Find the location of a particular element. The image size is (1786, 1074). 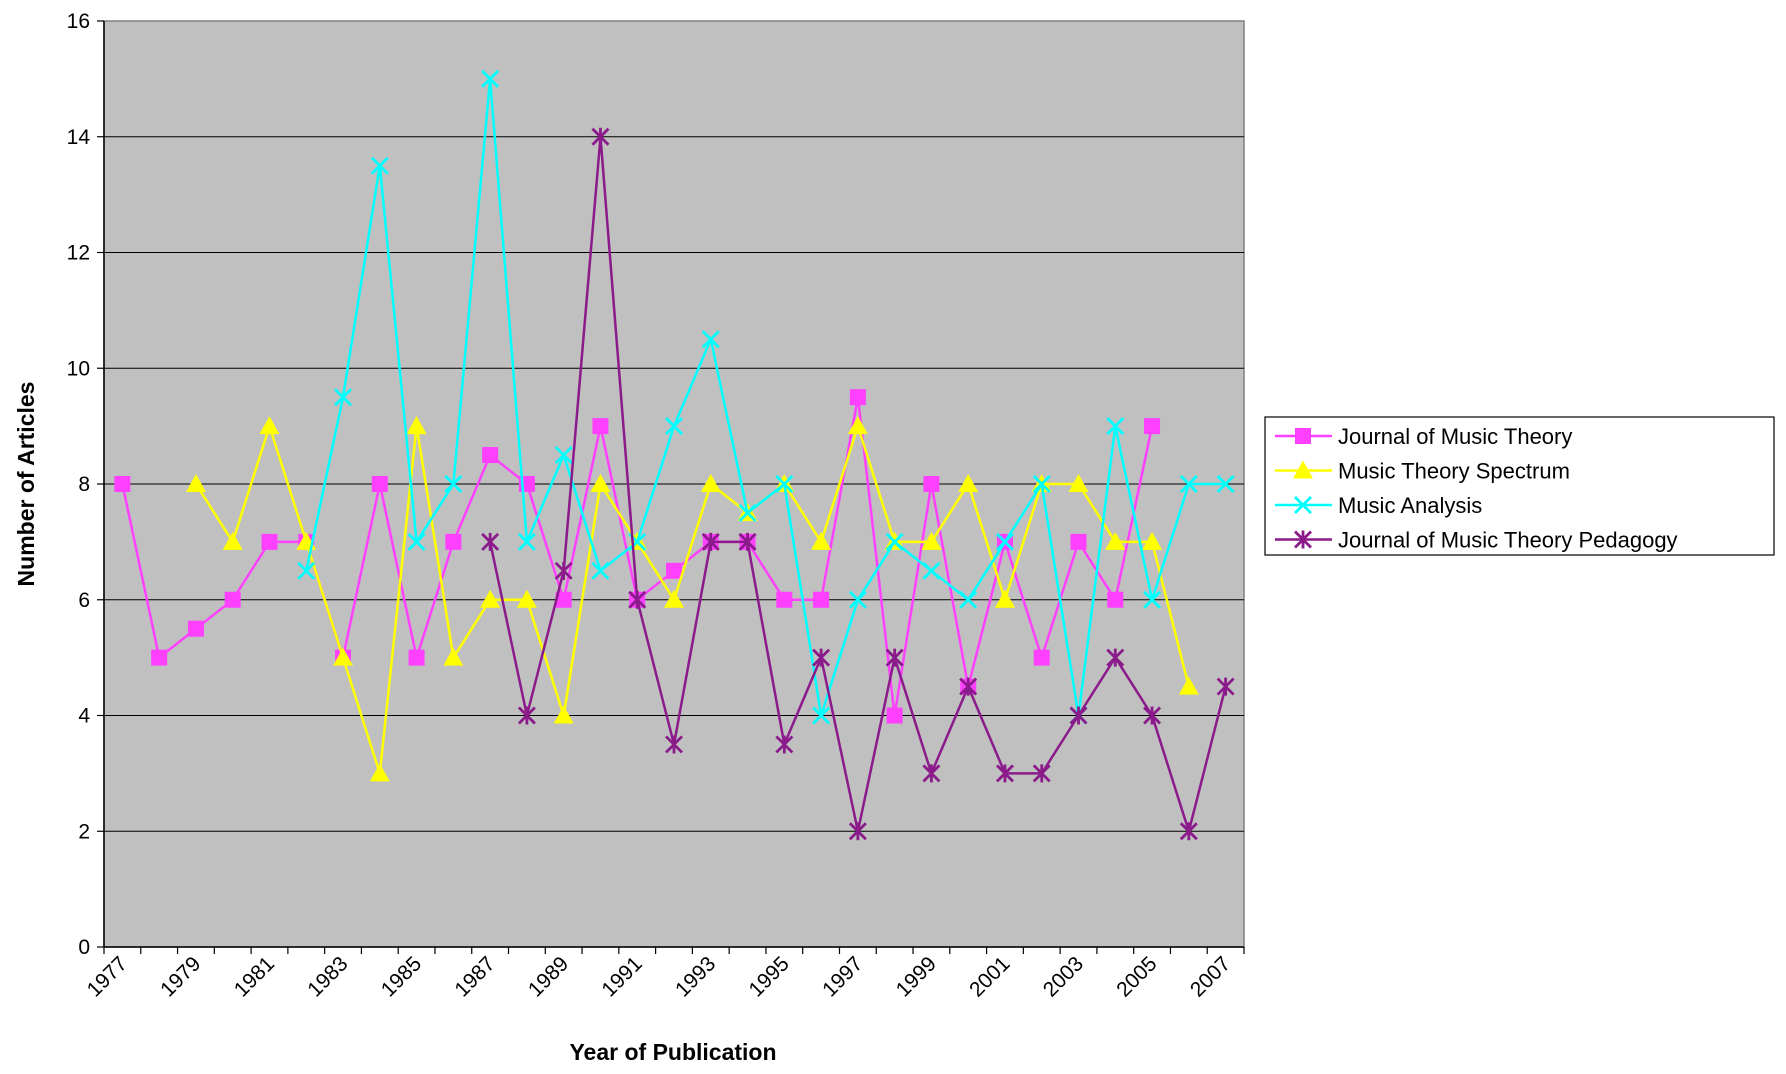

y-tick-label: 10 is located at coordinates (78, 368).